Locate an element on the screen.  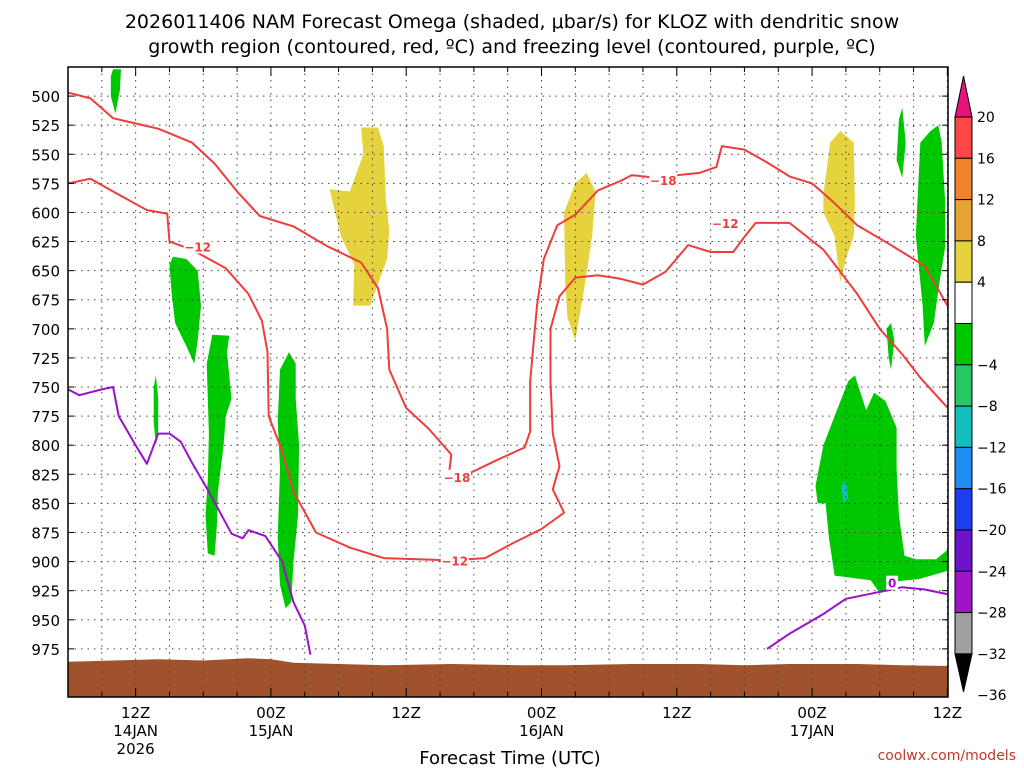
y-tick-label: 550 is located at coordinates (45, 155).